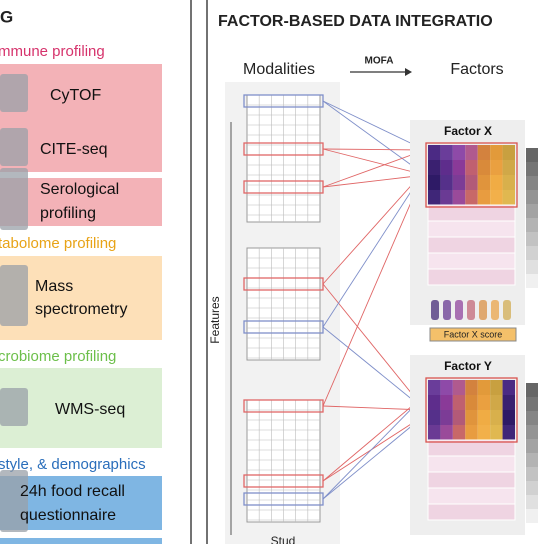 This screenshot has width=544, height=544. What do you see at coordinates (81, 309) in the screenshot?
I see `item-label: spectrometry` at bounding box center [81, 309].